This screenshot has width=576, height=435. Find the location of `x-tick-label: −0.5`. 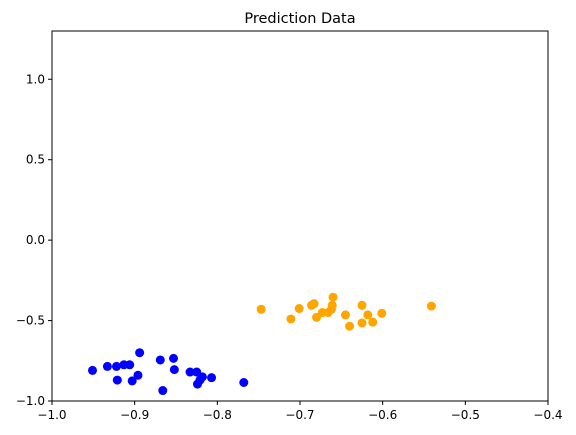

x-tick-label: −0.5 is located at coordinates (465, 415).